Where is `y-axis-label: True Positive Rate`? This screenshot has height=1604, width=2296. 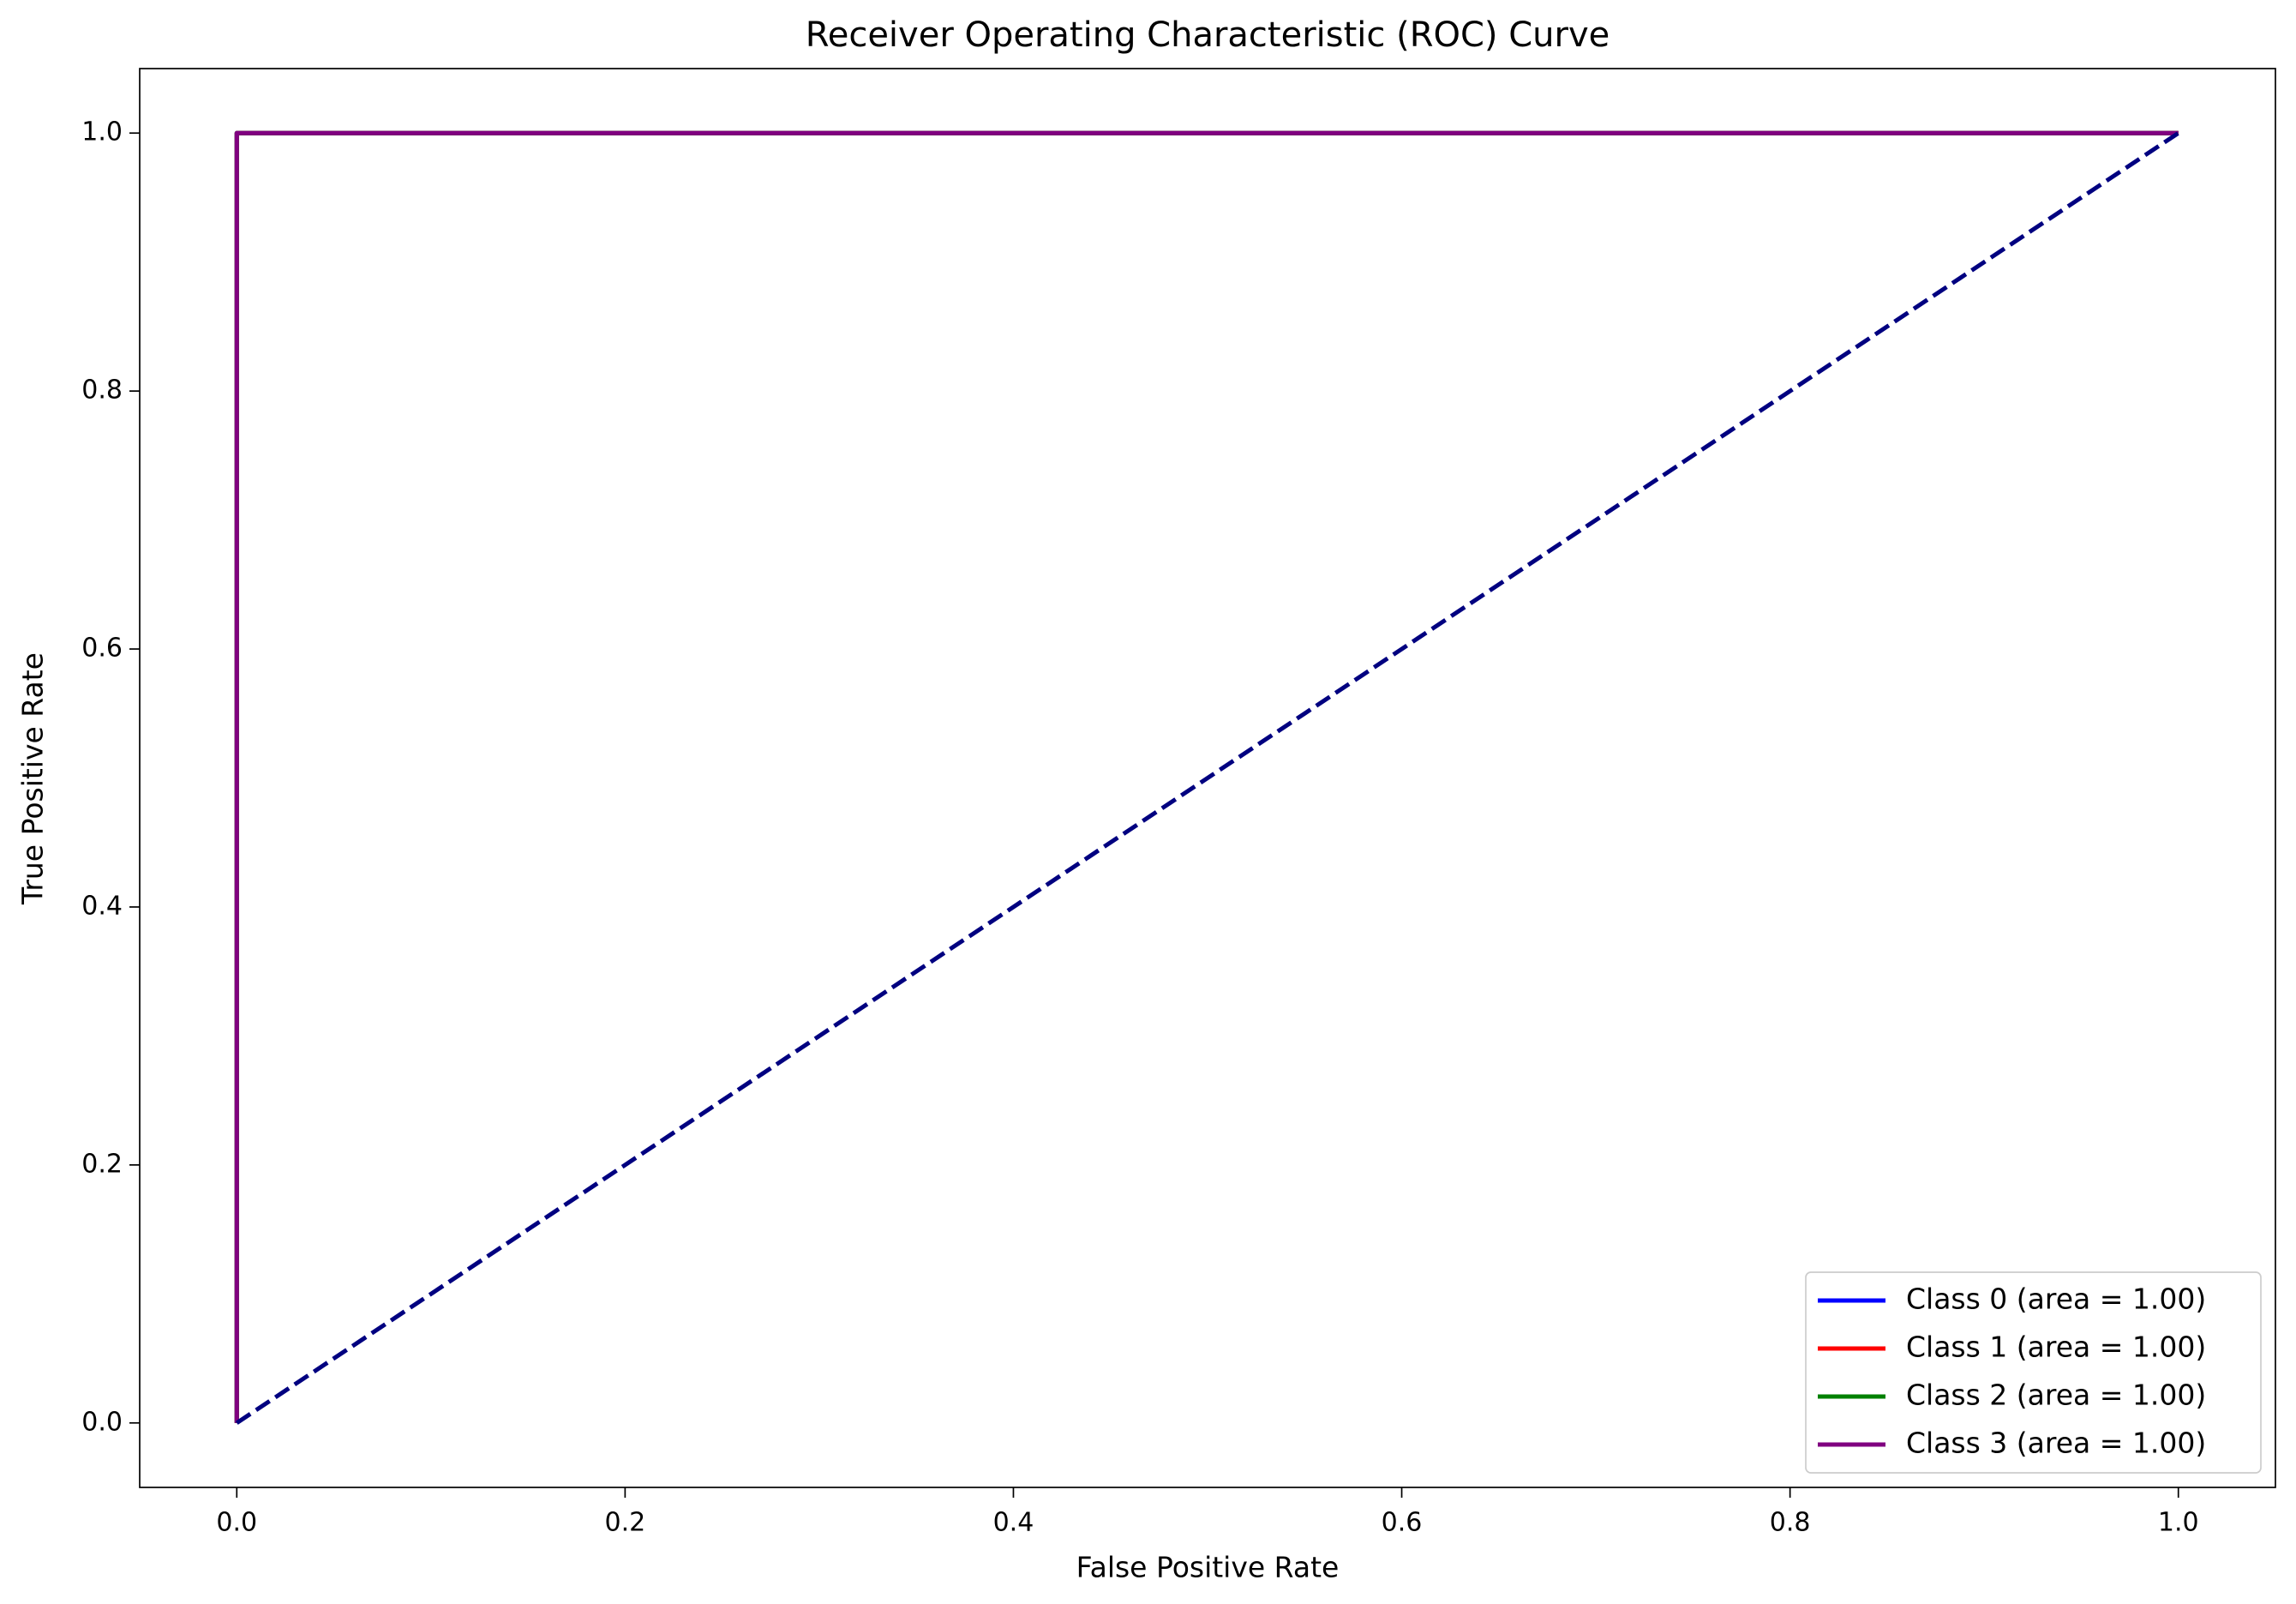 y-axis-label: True Positive Rate is located at coordinates (33, 778).